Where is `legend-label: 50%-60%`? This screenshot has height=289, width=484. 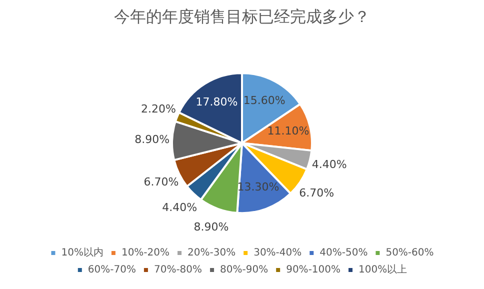 legend-label: 50%-60% is located at coordinates (410, 253).